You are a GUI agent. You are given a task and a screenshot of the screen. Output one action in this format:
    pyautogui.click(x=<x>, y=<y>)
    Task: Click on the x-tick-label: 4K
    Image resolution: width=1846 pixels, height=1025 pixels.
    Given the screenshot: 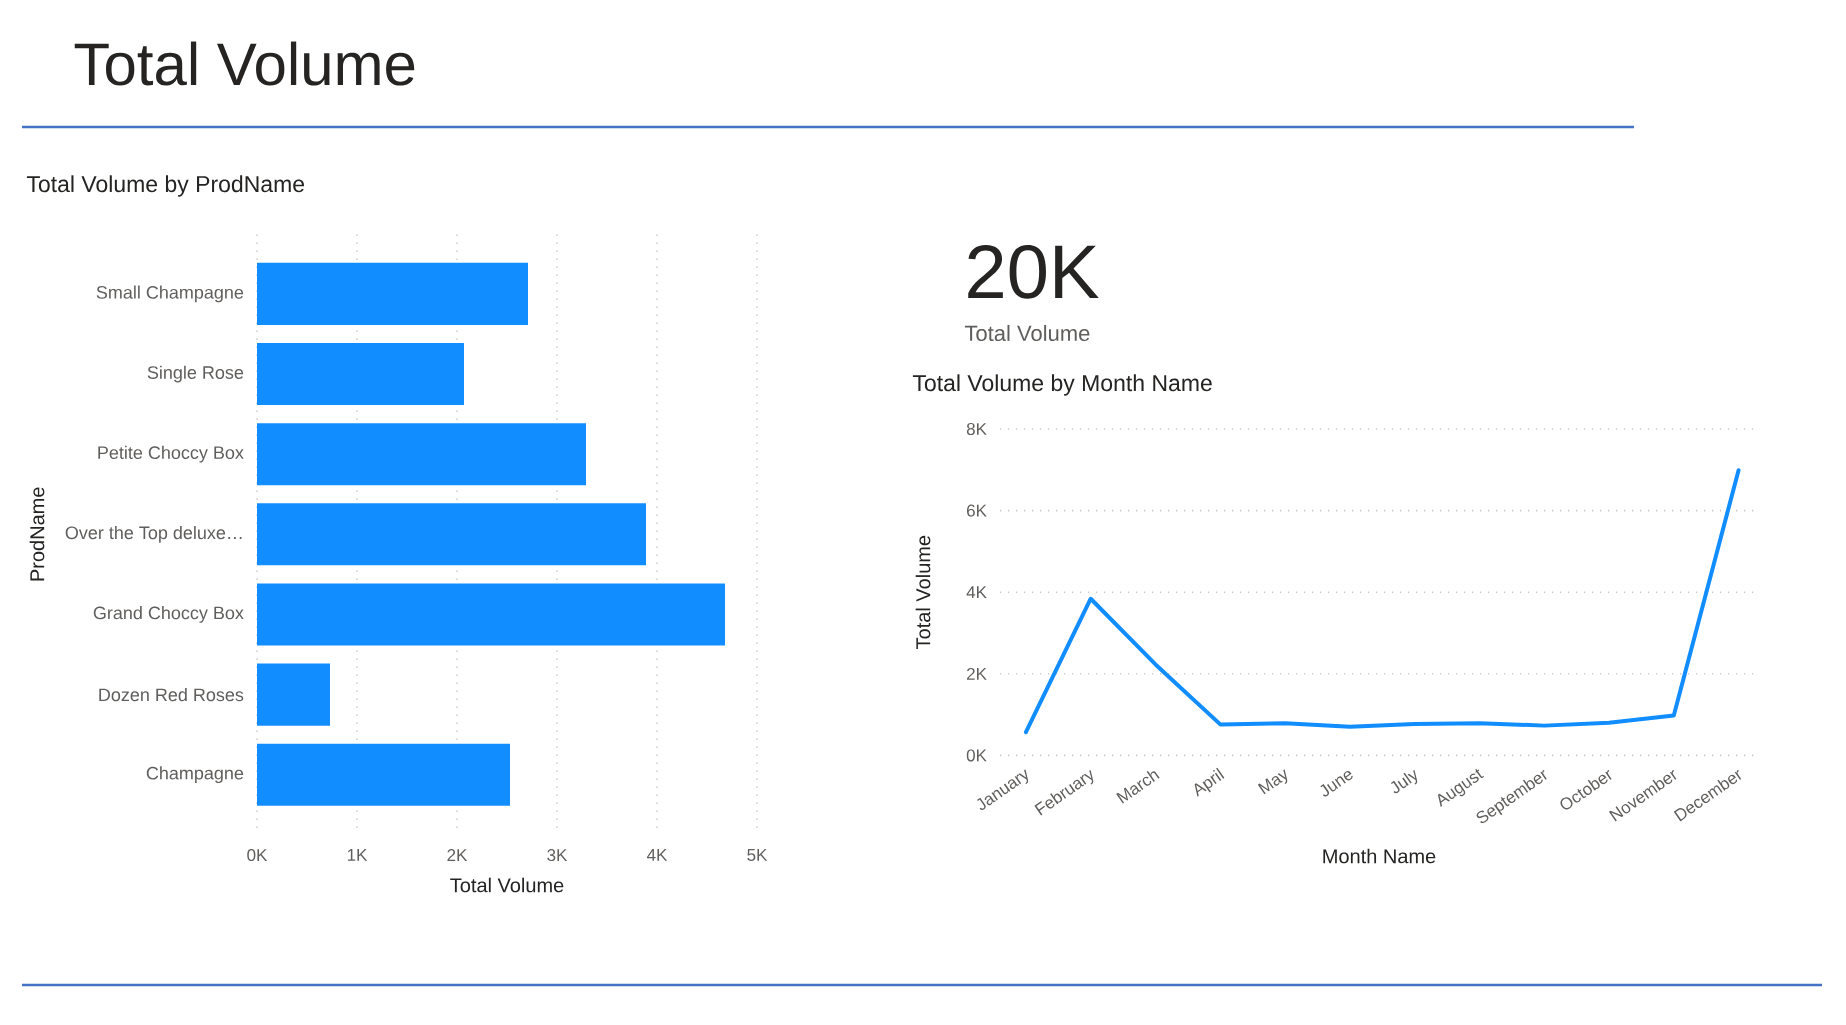 What is the action you would take?
    pyautogui.click(x=657, y=855)
    